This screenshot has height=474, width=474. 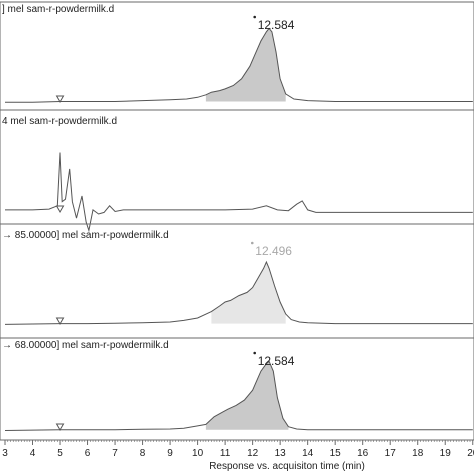 I want to click on x-tick-label: 10, so click(x=198, y=453).